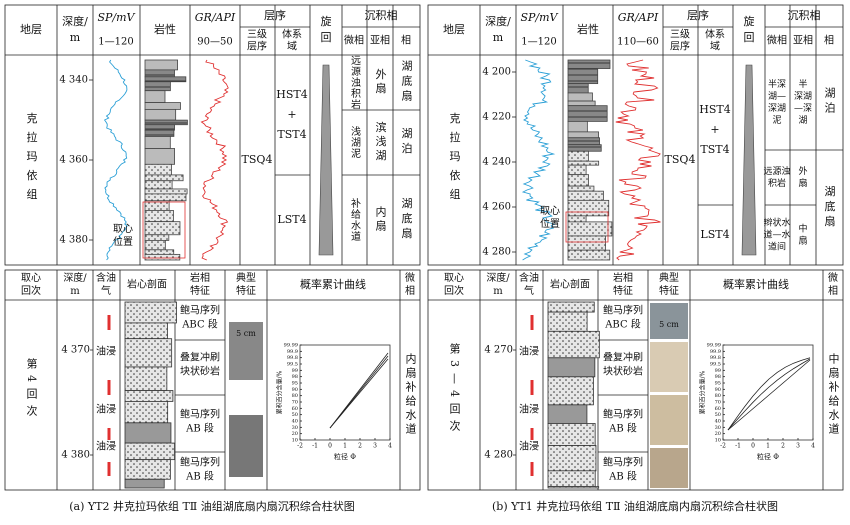 This screenshot has width=850, height=525. What do you see at coordinates (326, 160) in the screenshot?
I see `cycle-triangle` at bounding box center [326, 160].